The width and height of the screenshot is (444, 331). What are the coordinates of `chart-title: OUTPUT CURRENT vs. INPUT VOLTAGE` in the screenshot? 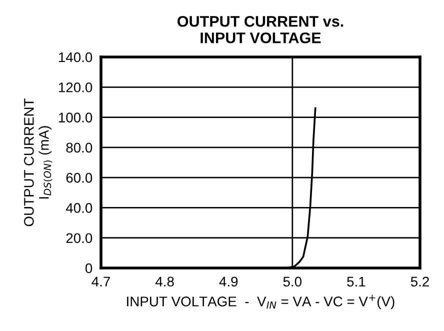 It's located at (261, 30).